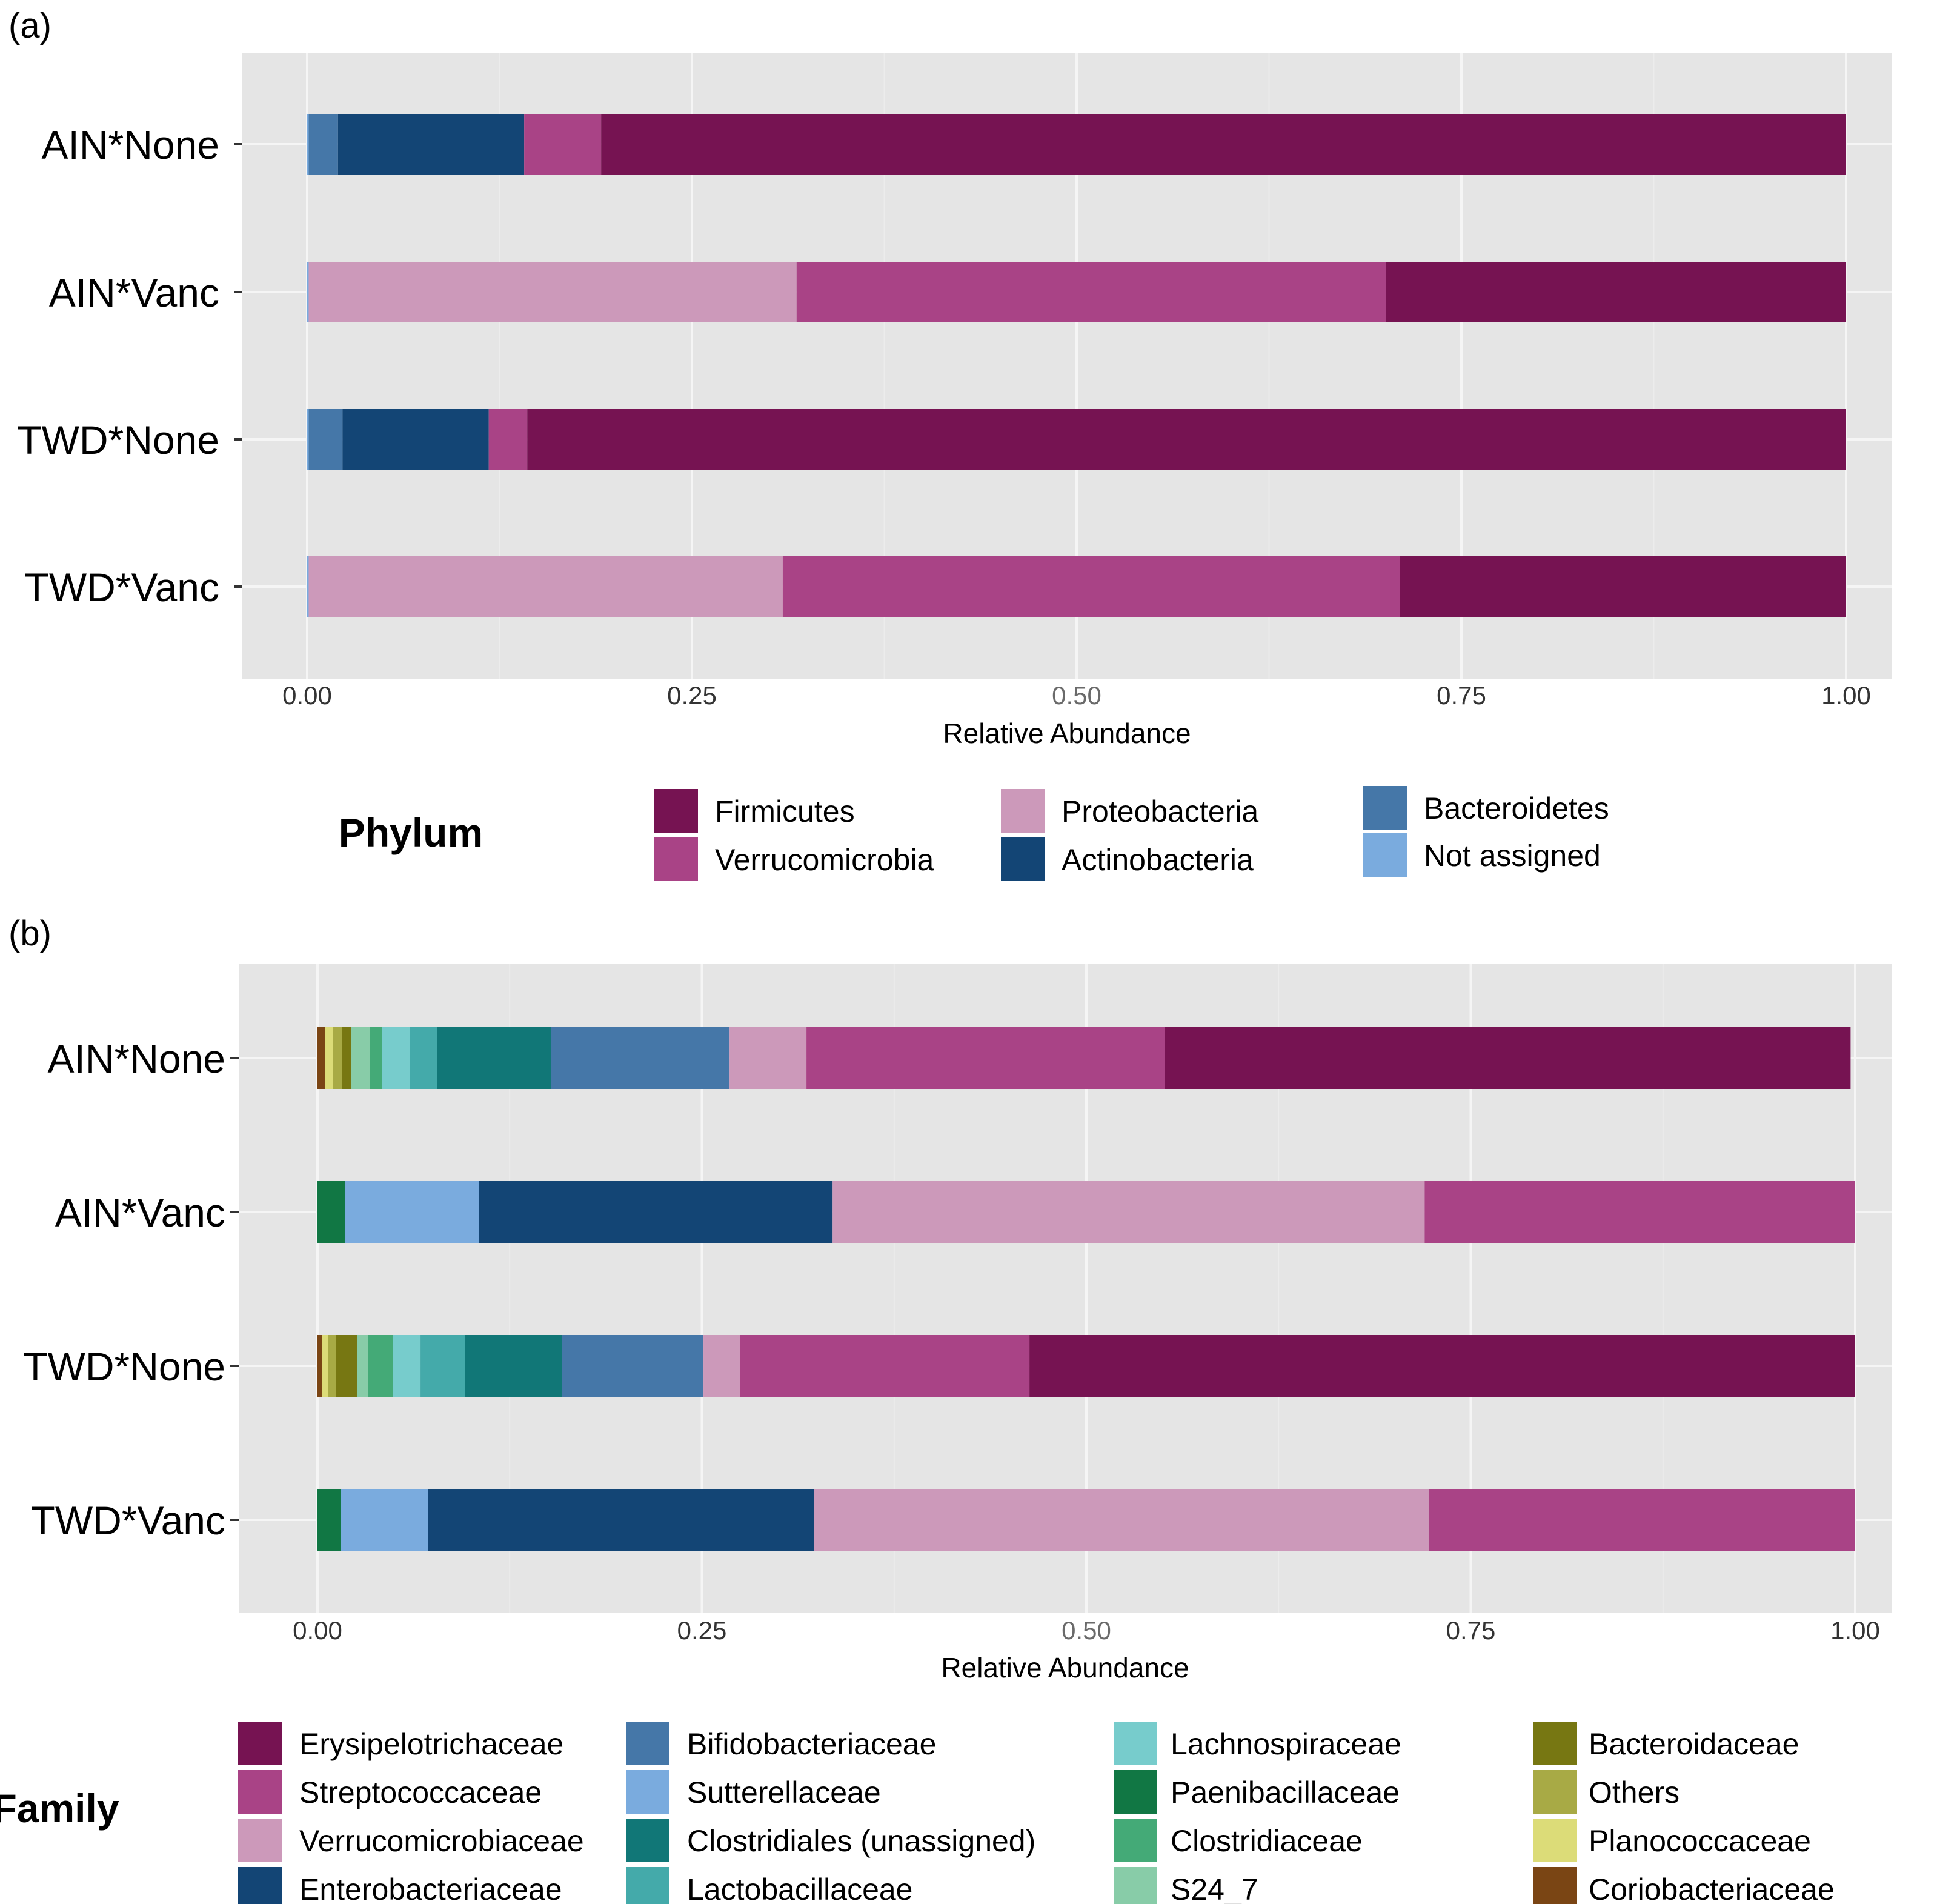  Describe the element at coordinates (1634, 1792) in the screenshot. I see `legend-label: Others` at that location.